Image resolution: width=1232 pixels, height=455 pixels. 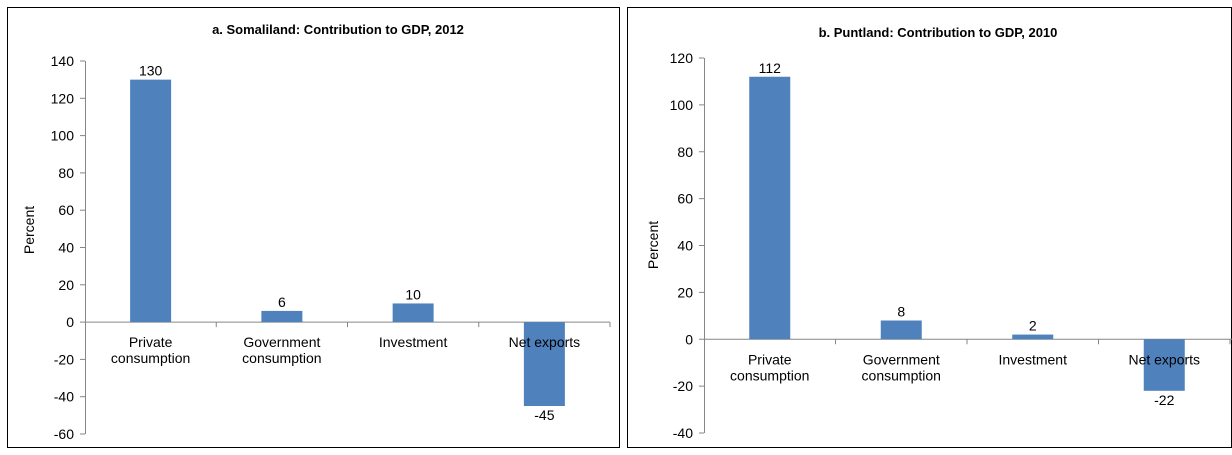 What do you see at coordinates (544, 415) in the screenshot?
I see `data-label: -45` at bounding box center [544, 415].